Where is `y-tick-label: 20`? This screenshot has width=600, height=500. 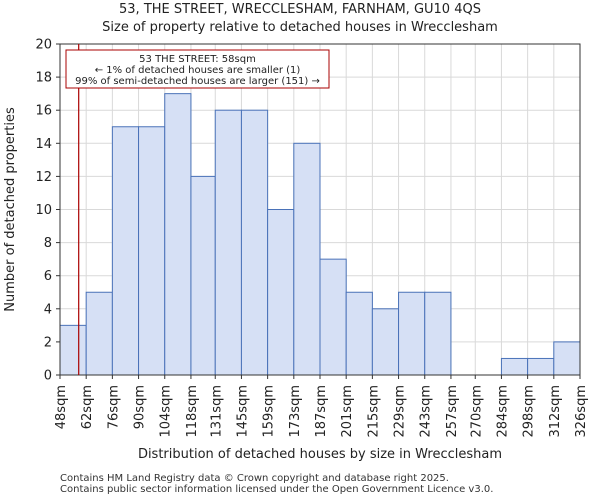 y-tick-label: 20 is located at coordinates (43, 45).